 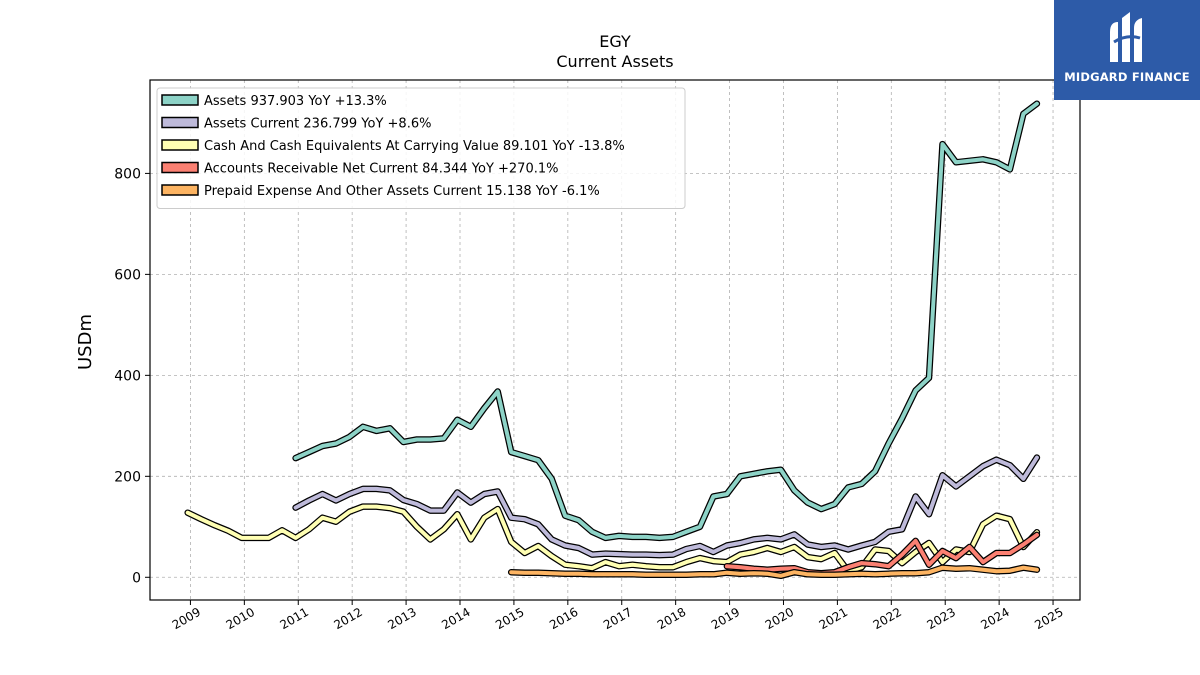 I want to click on chart-subtitle: Current Assets, so click(x=614, y=61).